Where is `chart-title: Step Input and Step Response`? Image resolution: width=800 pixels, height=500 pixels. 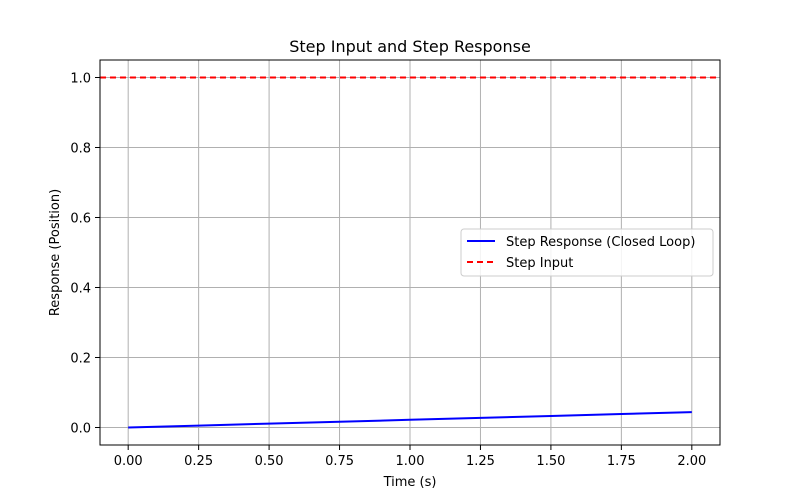
chart-title: Step Input and Step Response is located at coordinates (410, 46).